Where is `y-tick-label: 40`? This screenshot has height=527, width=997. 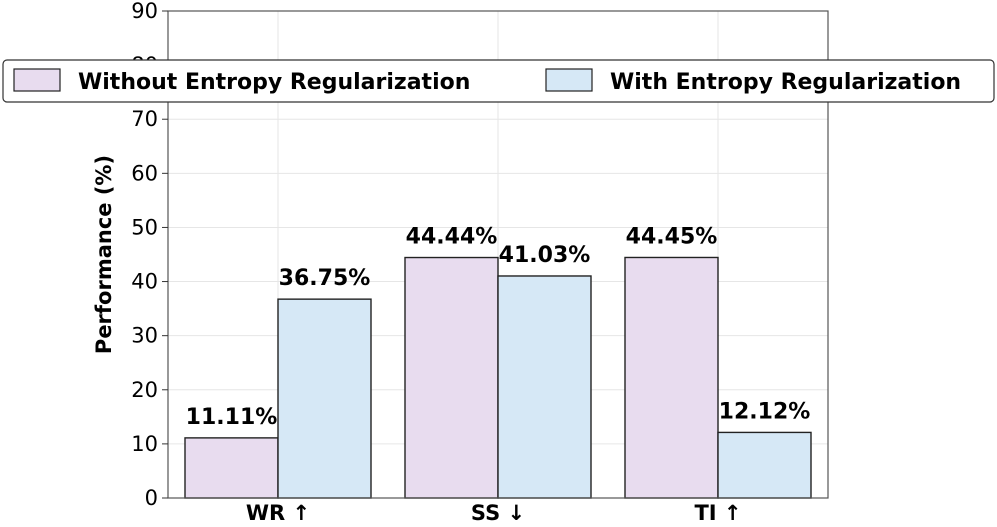 y-tick-label: 40 is located at coordinates (144, 282).